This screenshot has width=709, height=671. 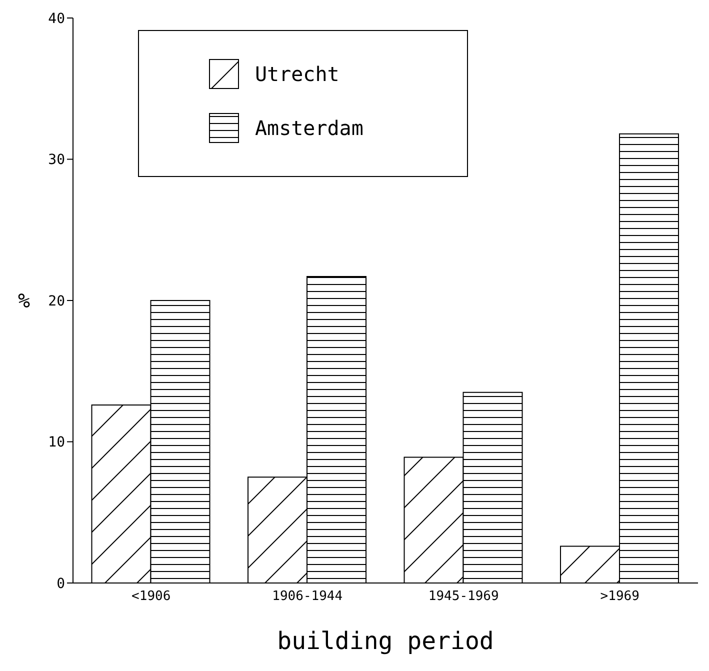 I want to click on y-tick-label: 30, so click(x=56, y=160).